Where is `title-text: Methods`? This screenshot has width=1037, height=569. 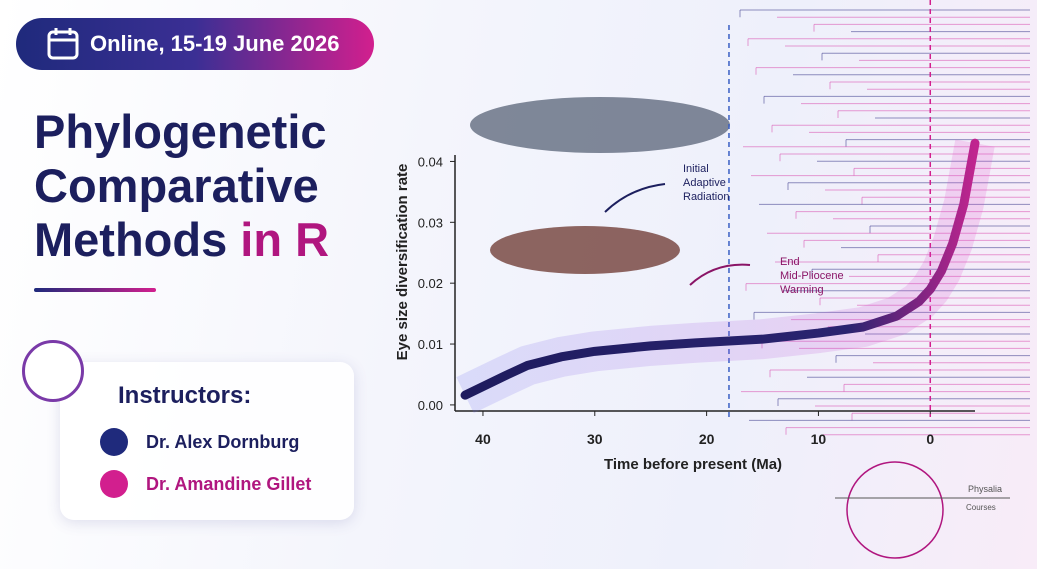 title-text: Methods is located at coordinates (131, 239).